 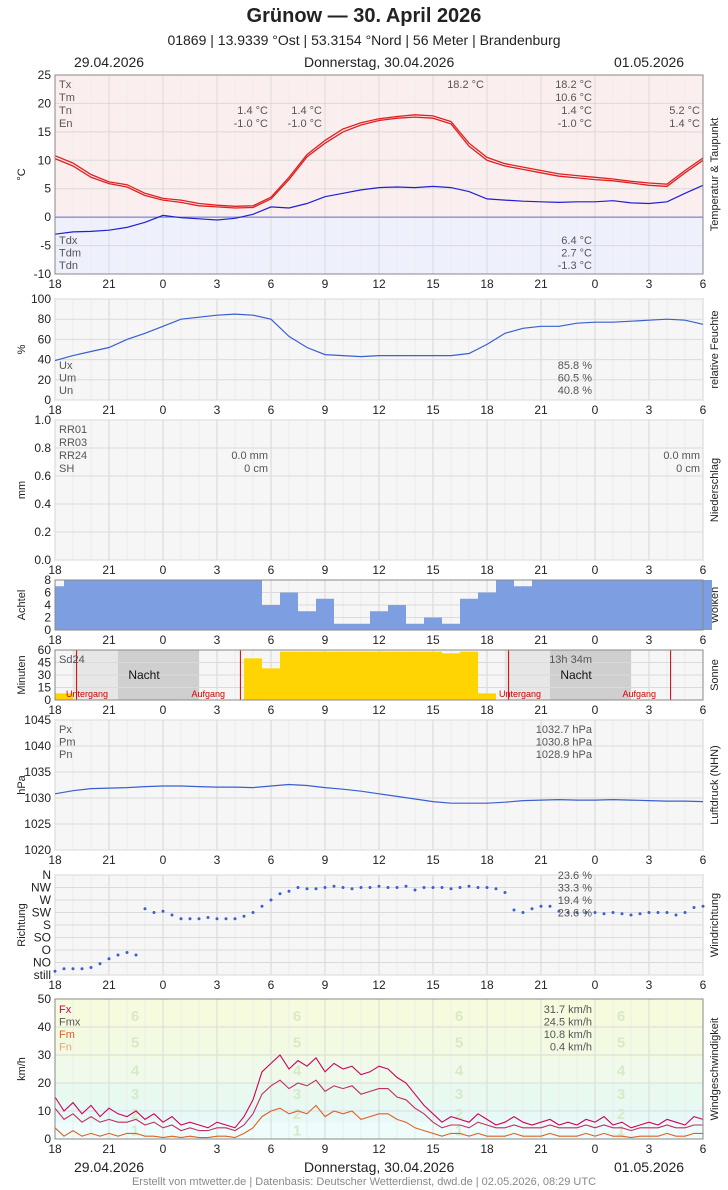 What do you see at coordinates (379, 410) in the screenshot?
I see `hum-x-tick: 12` at bounding box center [379, 410].